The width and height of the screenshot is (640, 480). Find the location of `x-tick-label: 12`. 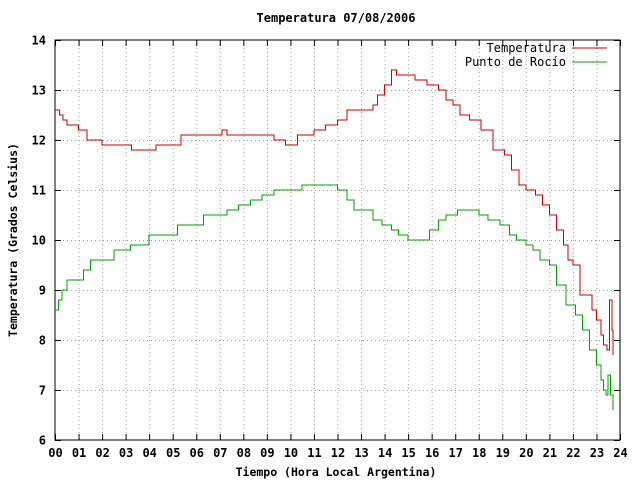

x-tick-label: 12 is located at coordinates (338, 453).